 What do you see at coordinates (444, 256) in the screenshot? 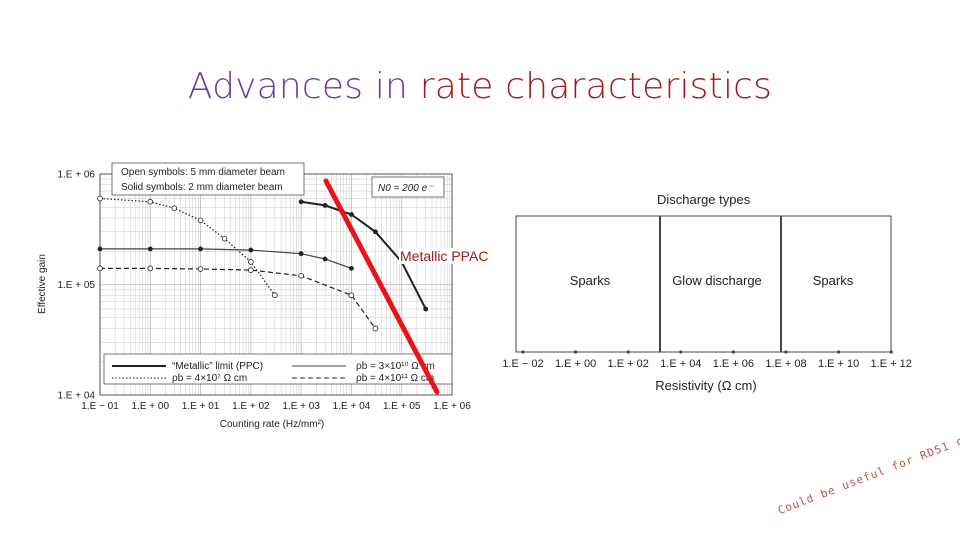
I see `metallic-ppac-label: Metallic PPAC` at bounding box center [444, 256].